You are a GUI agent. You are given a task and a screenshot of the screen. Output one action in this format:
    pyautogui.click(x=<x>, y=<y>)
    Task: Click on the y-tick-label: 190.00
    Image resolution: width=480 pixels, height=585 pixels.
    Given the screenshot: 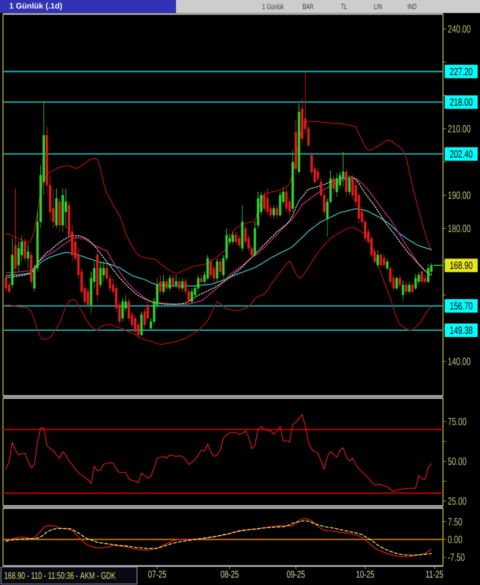 What is the action you would take?
    pyautogui.click(x=459, y=195)
    